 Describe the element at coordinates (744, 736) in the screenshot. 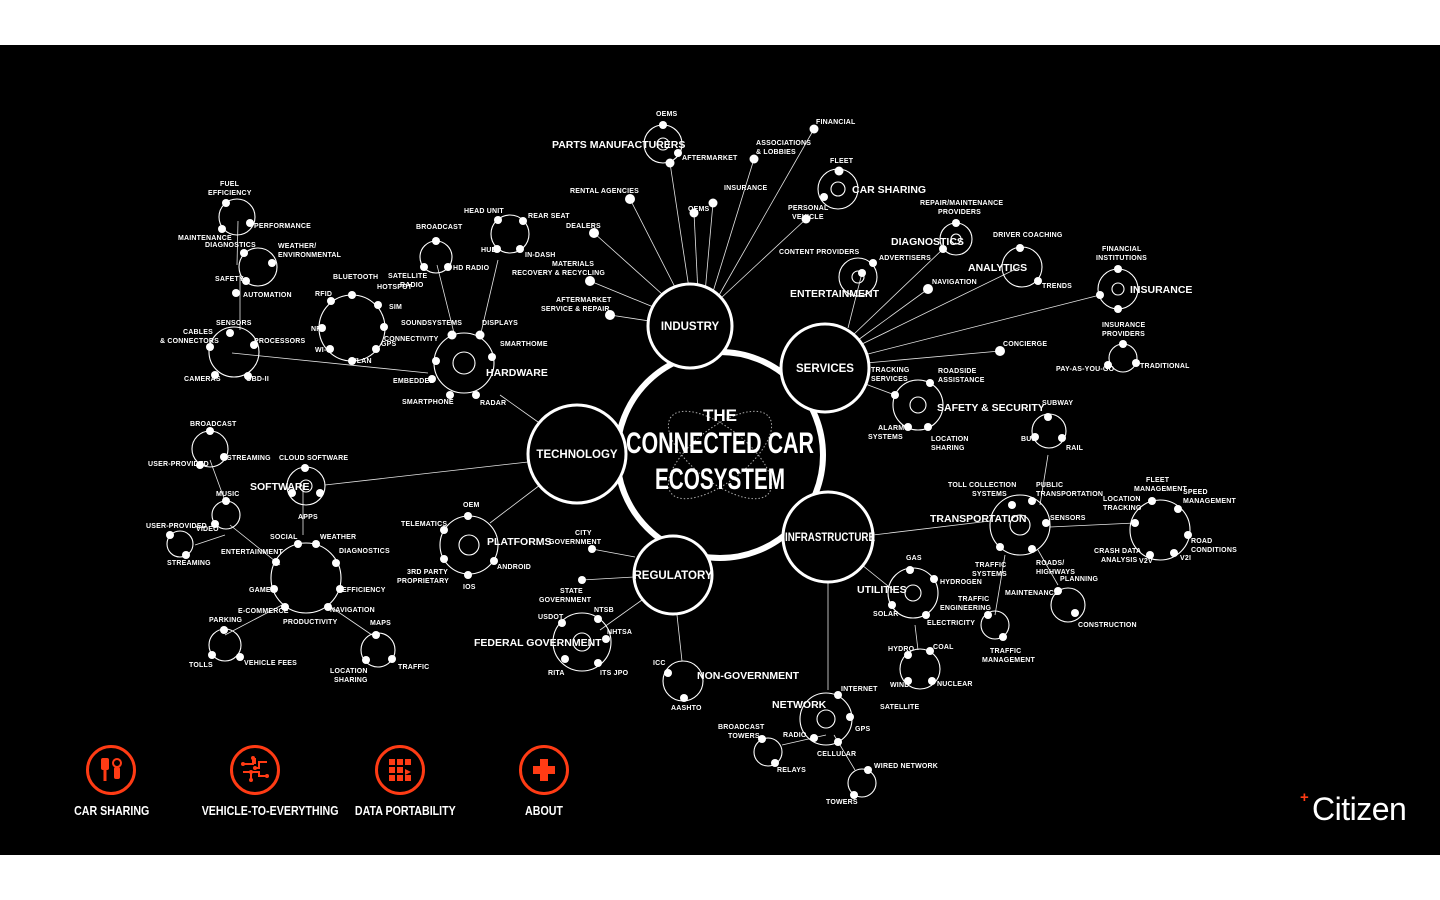

I see `node-label: TOWERS` at that location.